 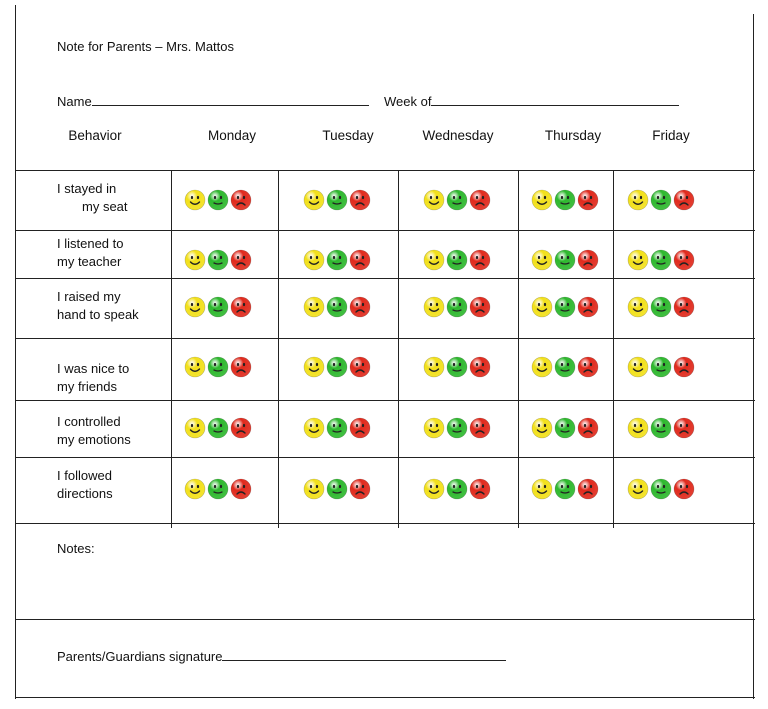 I want to click on day-header-thursday: Thursday, so click(x=573, y=135).